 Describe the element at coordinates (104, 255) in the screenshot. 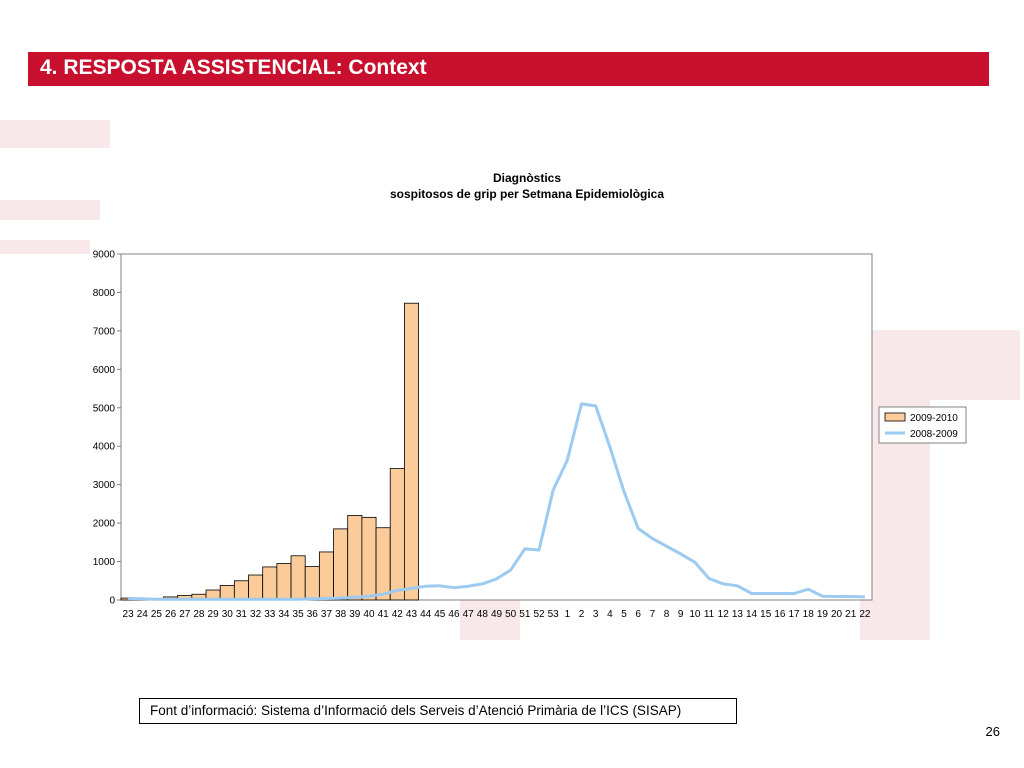

I see `y-tick-label: 9000` at that location.